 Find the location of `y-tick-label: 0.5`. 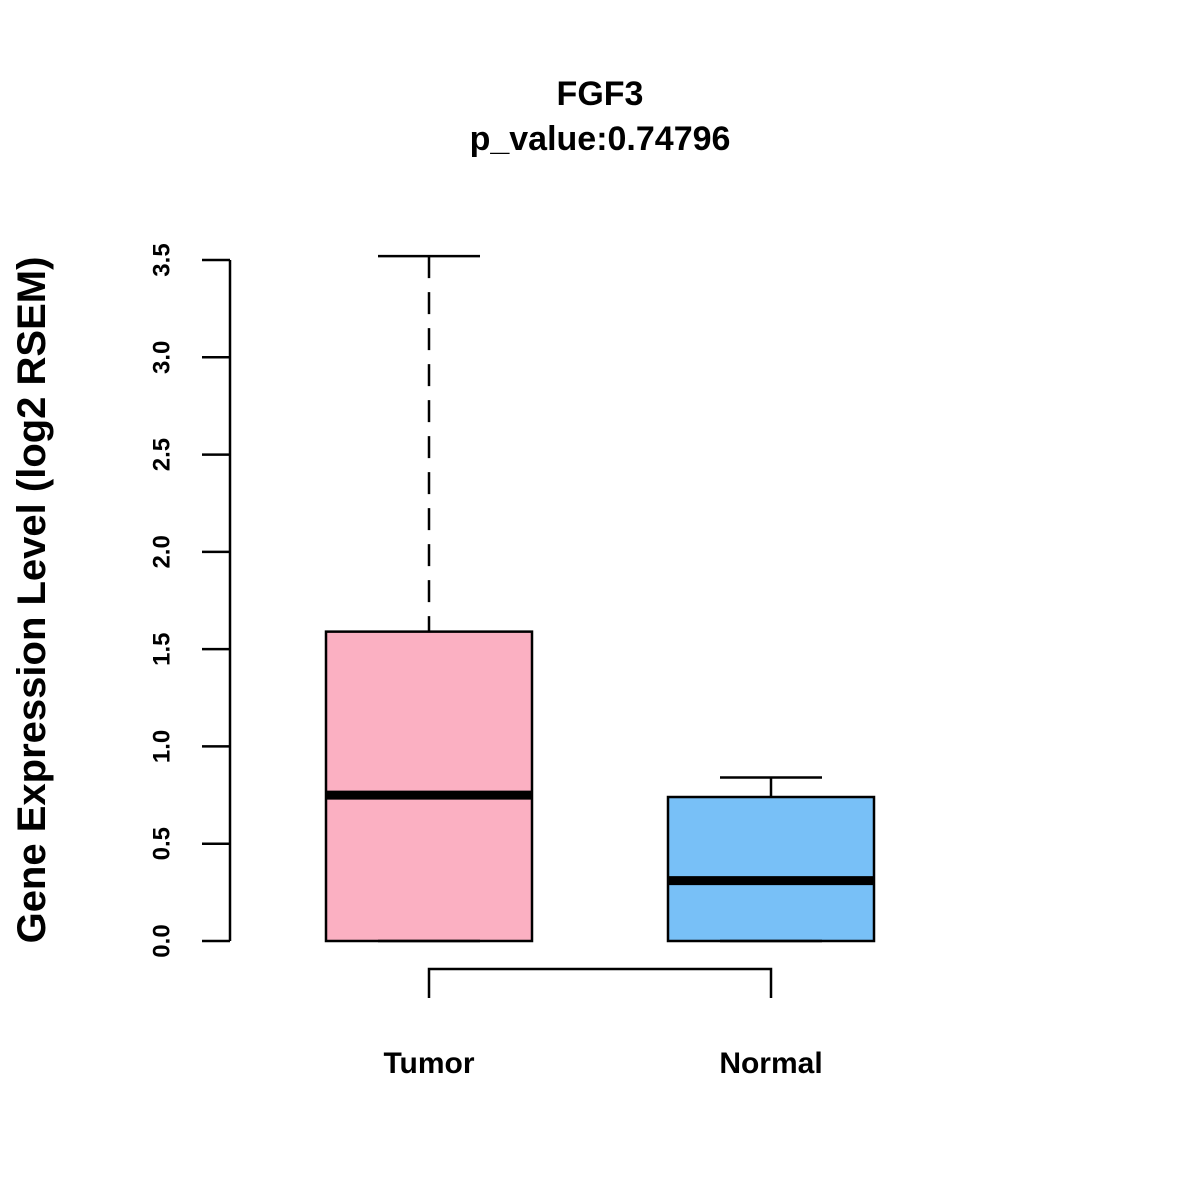

y-tick-label: 0.5 is located at coordinates (162, 843).